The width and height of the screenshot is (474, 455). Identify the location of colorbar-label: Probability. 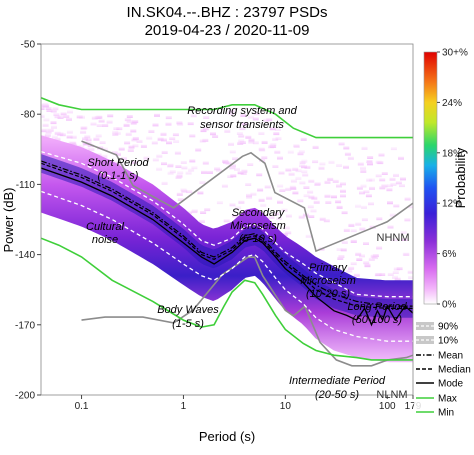
(460, 177).